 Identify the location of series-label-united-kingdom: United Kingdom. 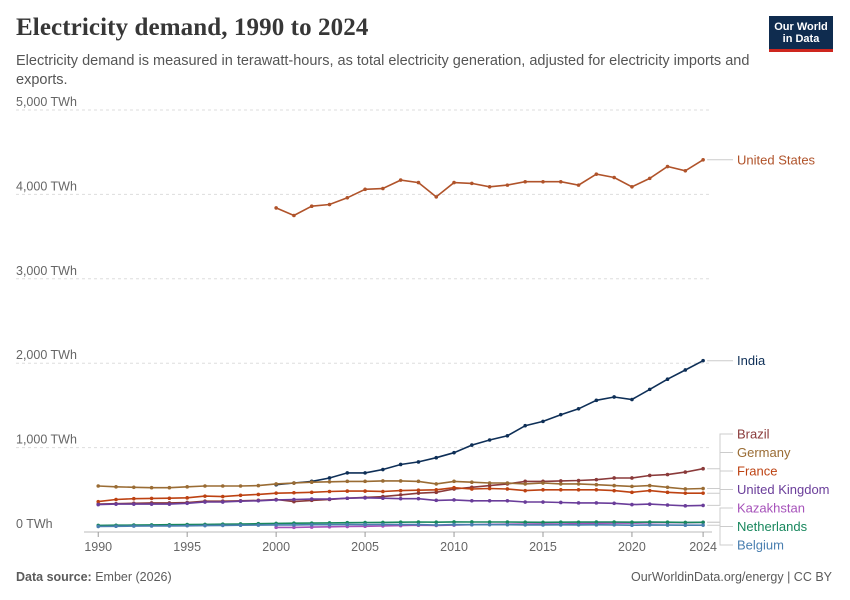
(783, 489).